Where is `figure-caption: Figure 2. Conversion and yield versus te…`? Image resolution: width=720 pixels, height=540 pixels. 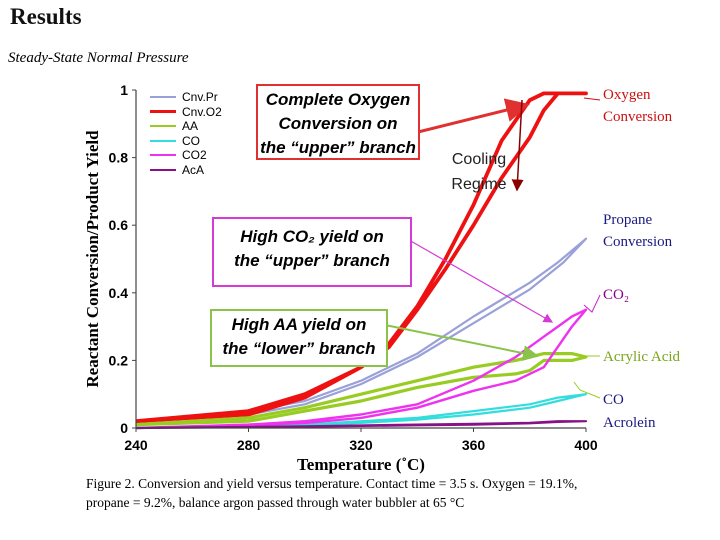 figure-caption: Figure 2. Conversion and yield versus te… is located at coordinates (391, 493).